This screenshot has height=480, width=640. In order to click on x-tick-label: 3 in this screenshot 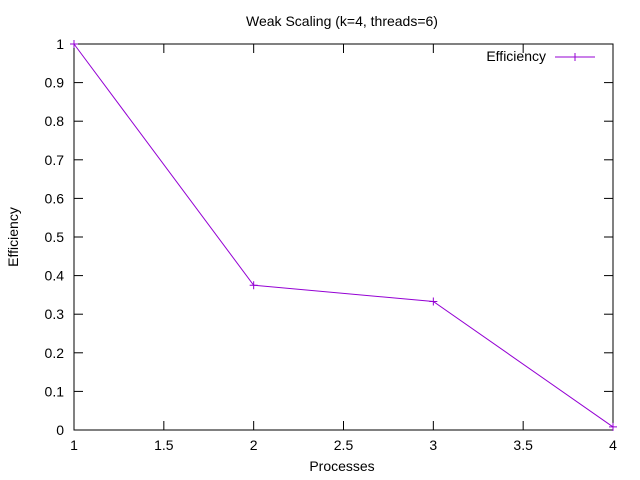, I will do `click(433, 445)`.